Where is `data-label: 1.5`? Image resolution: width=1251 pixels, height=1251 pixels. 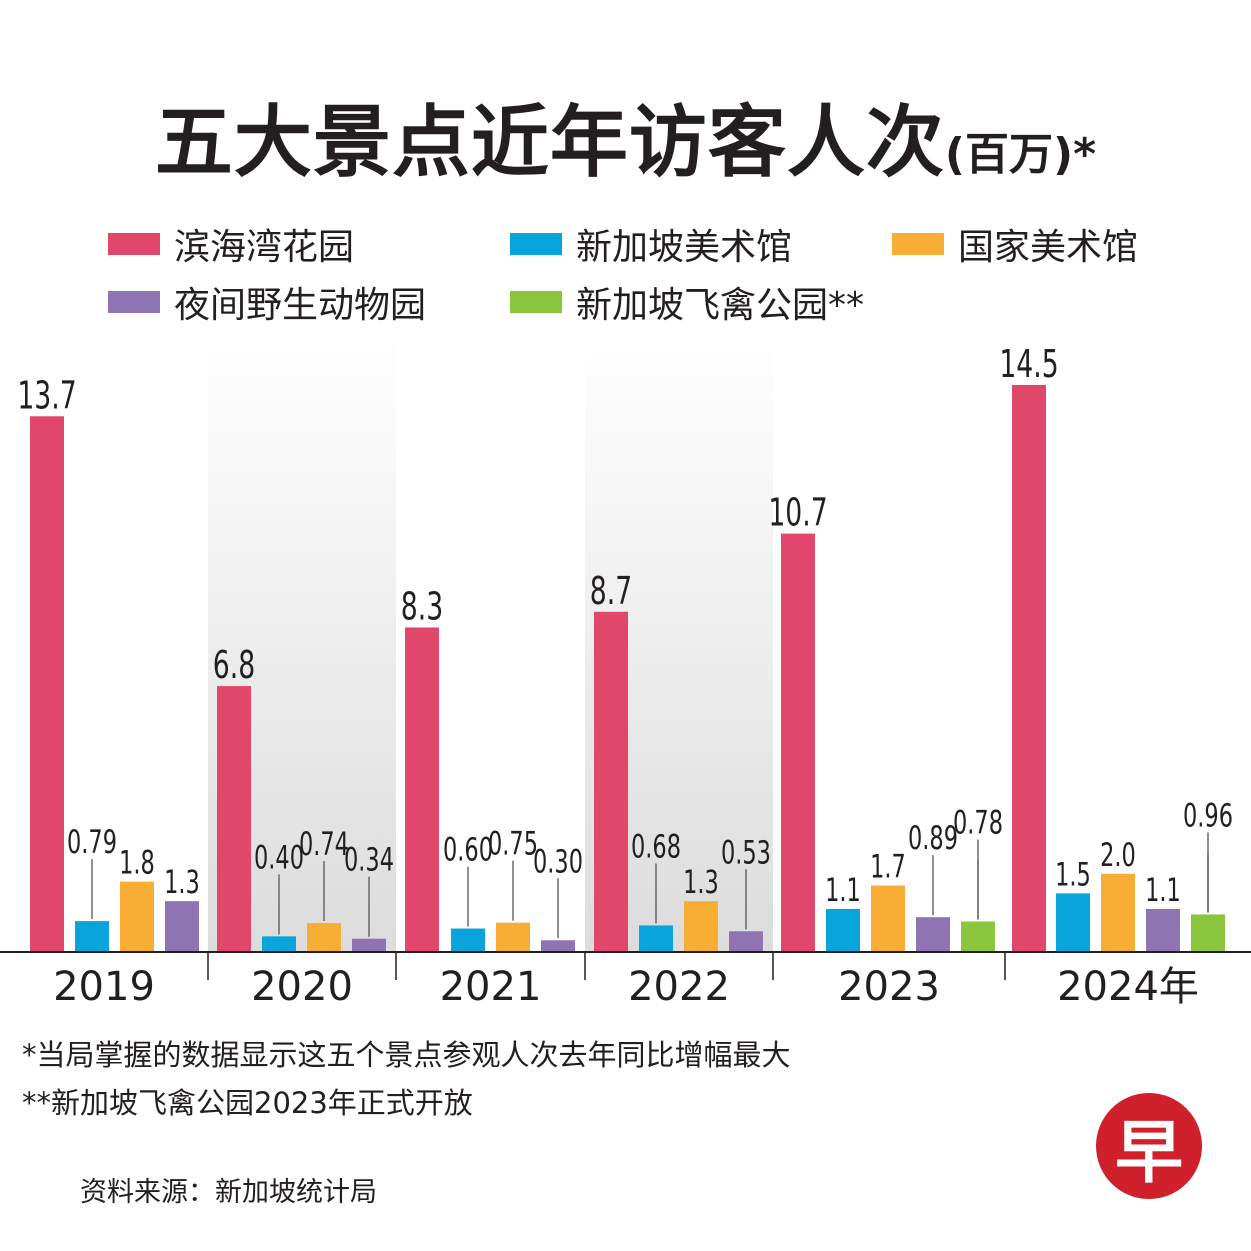 data-label: 1.5 is located at coordinates (1073, 874).